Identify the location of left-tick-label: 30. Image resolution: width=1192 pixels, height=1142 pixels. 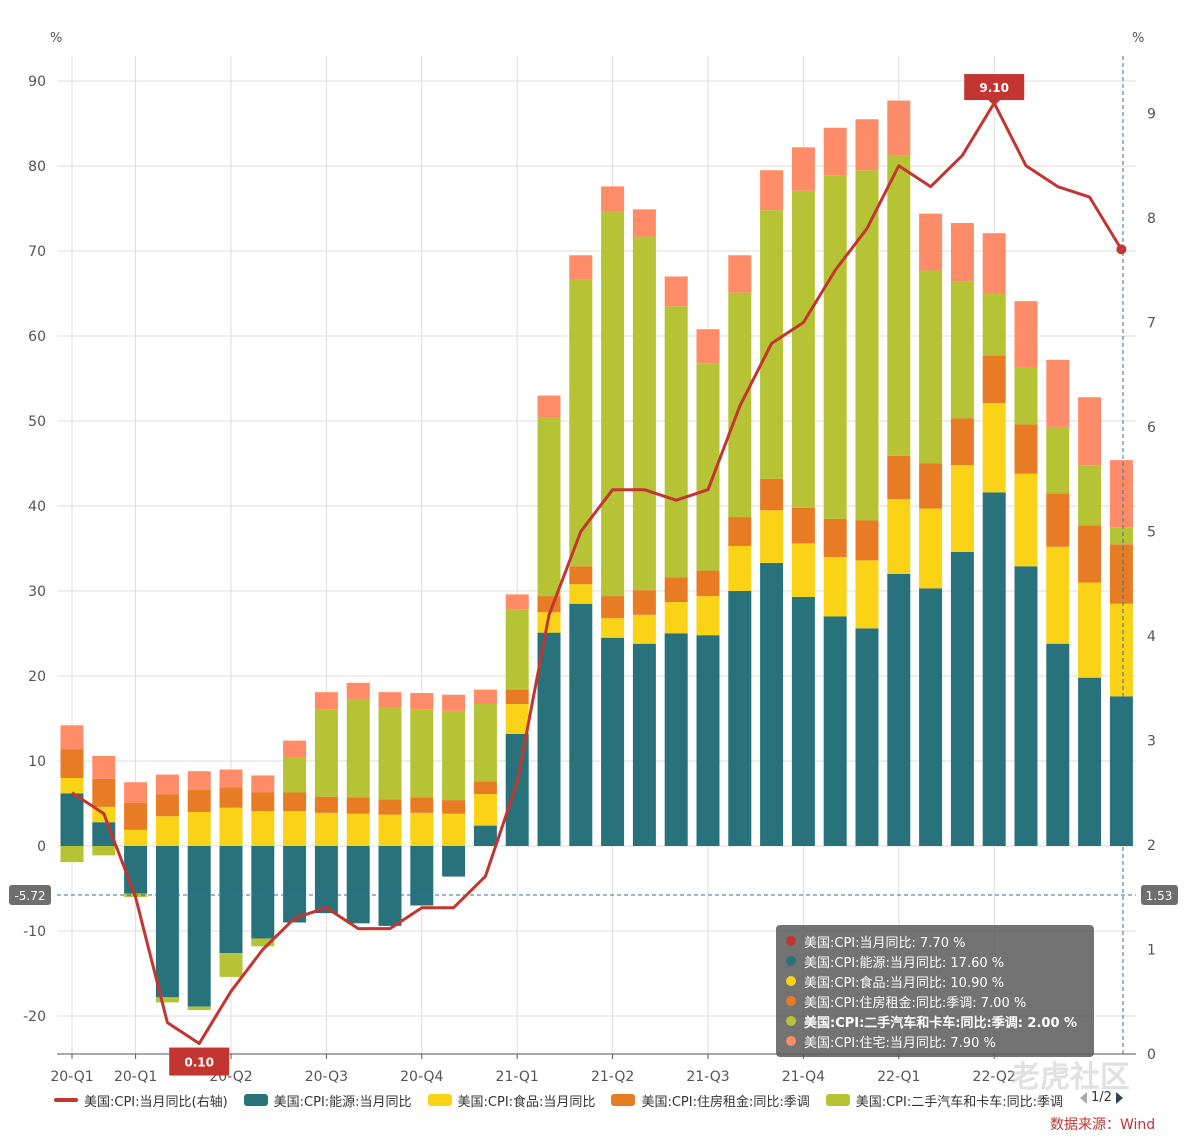
(37, 592).